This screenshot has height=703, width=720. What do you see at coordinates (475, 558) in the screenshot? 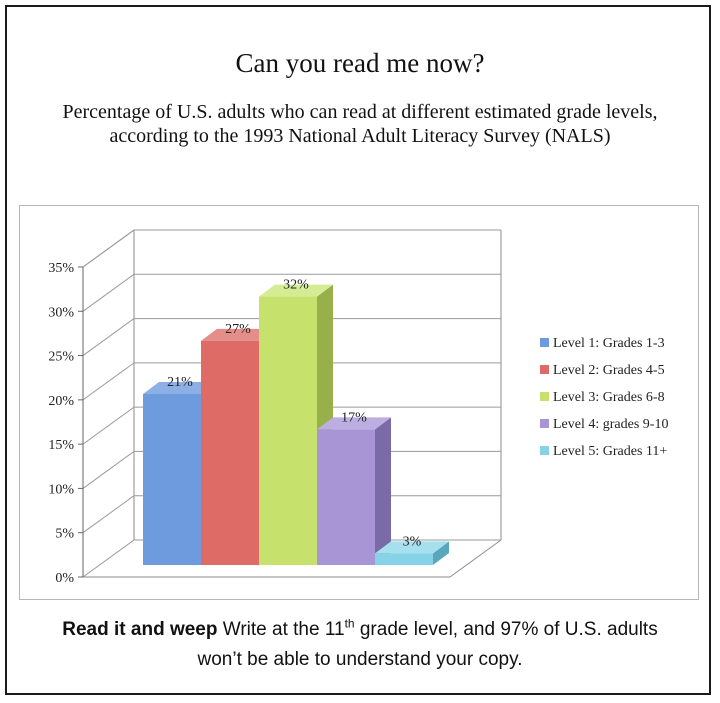
I see `floor-right-edge` at bounding box center [475, 558].